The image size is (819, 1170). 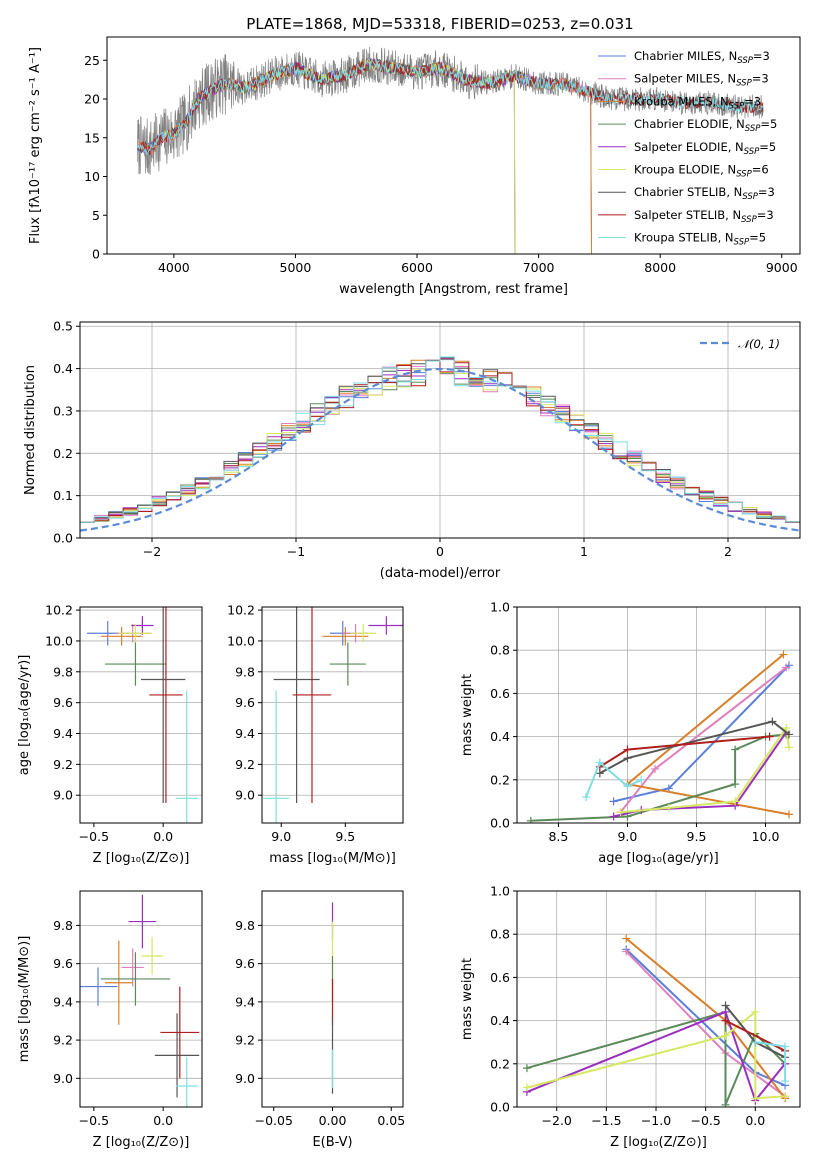 What do you see at coordinates (606, 1120) in the screenshot?
I see `x-tick-label: −1.5` at bounding box center [606, 1120].